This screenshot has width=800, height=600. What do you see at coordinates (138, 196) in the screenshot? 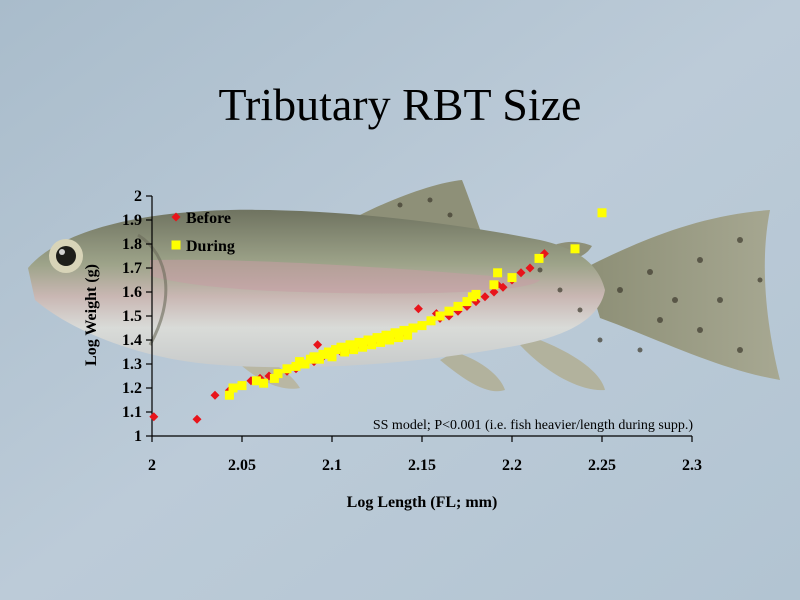
I see `y-tick-label: 2` at bounding box center [138, 196].